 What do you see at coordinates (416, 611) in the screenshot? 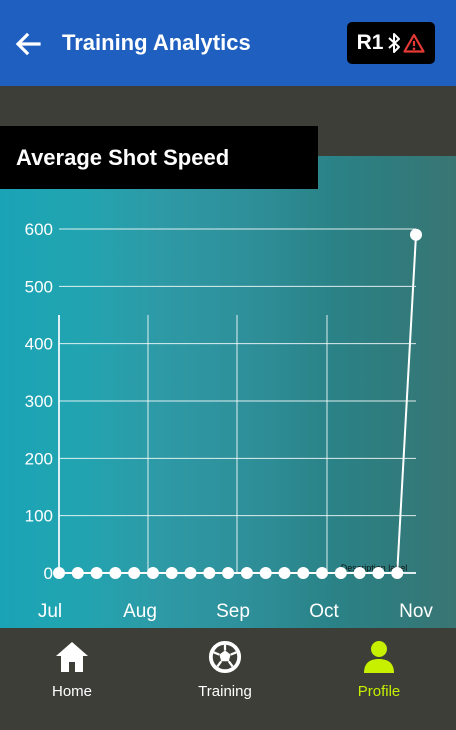
I see `x-tick-label: Nov` at bounding box center [416, 611].